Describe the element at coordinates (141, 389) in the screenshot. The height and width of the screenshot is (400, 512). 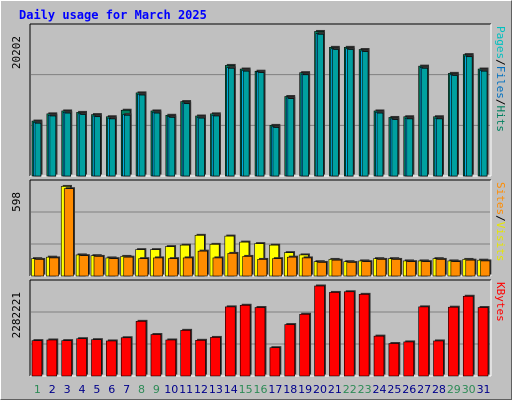
I see `day-label-8: 8` at that location.